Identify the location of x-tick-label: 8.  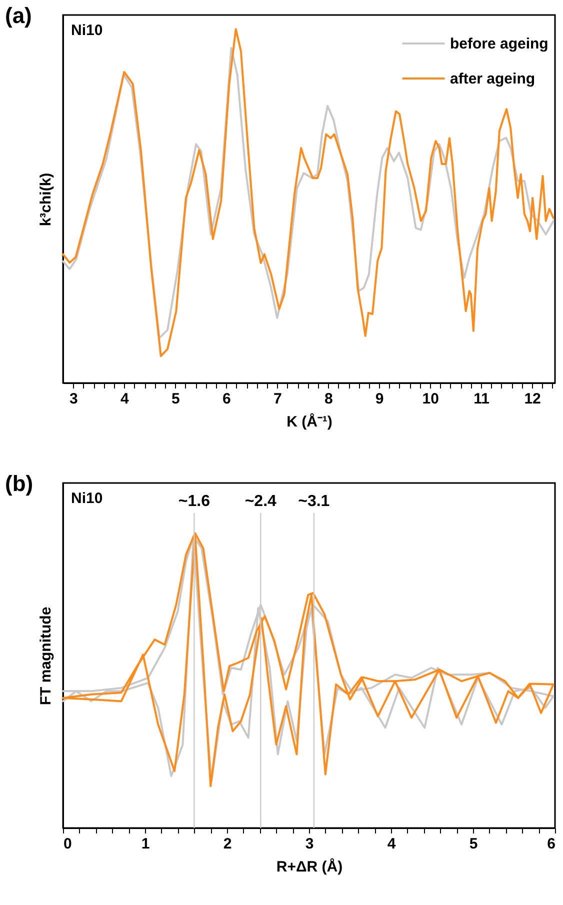
(328, 399).